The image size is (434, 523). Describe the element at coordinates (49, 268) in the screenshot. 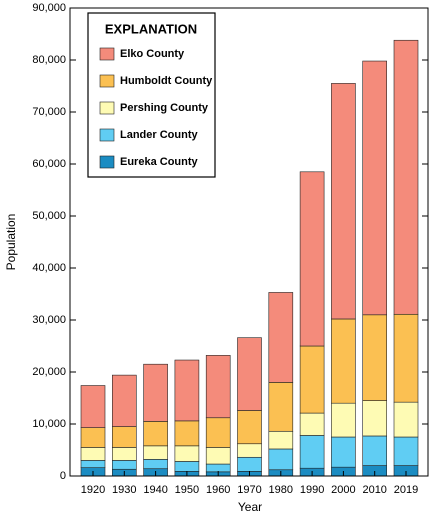

I see `y-tick-label: 40,000` at that location.